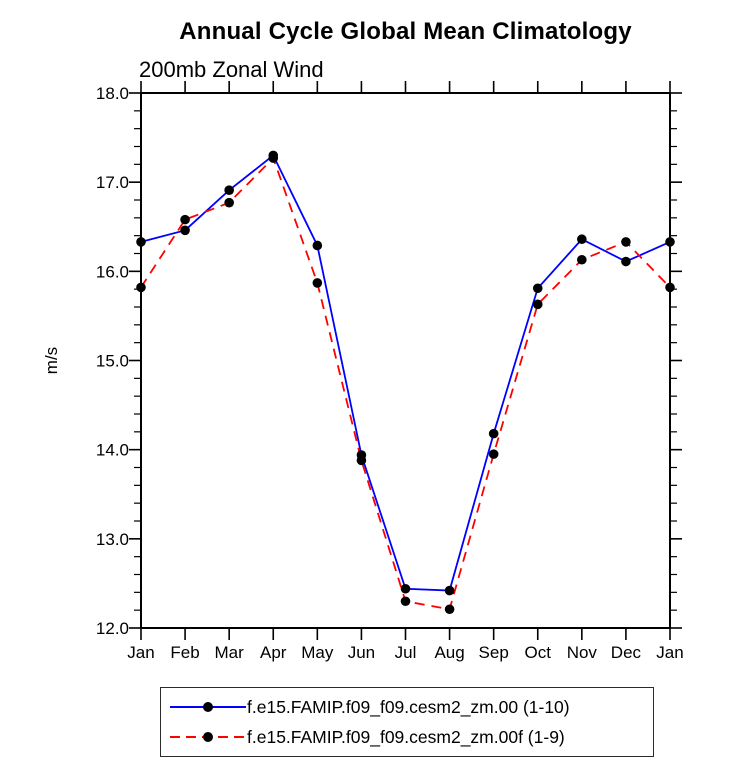 Image resolution: width=733 pixels, height=764 pixels. What do you see at coordinates (51, 360) in the screenshot?
I see `y-axis-title: m/s` at bounding box center [51, 360].